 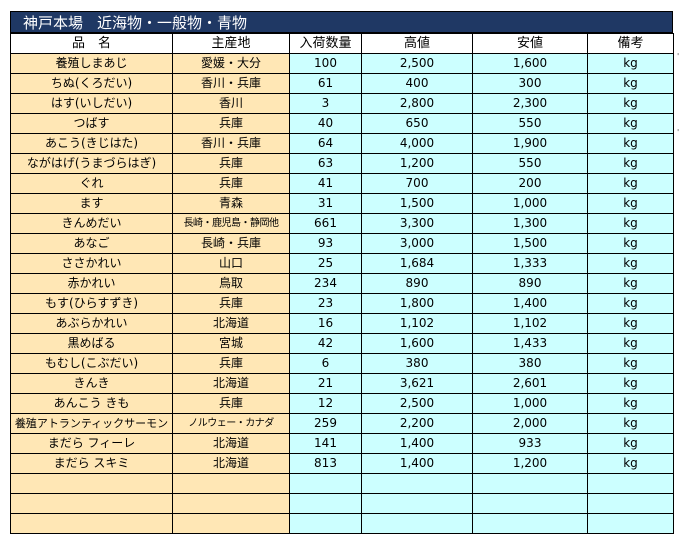 What do you see at coordinates (342, 383) in the screenshot?
I see `table-row: きんき 北海道 21 3,621 2,601 kg` at bounding box center [342, 383].